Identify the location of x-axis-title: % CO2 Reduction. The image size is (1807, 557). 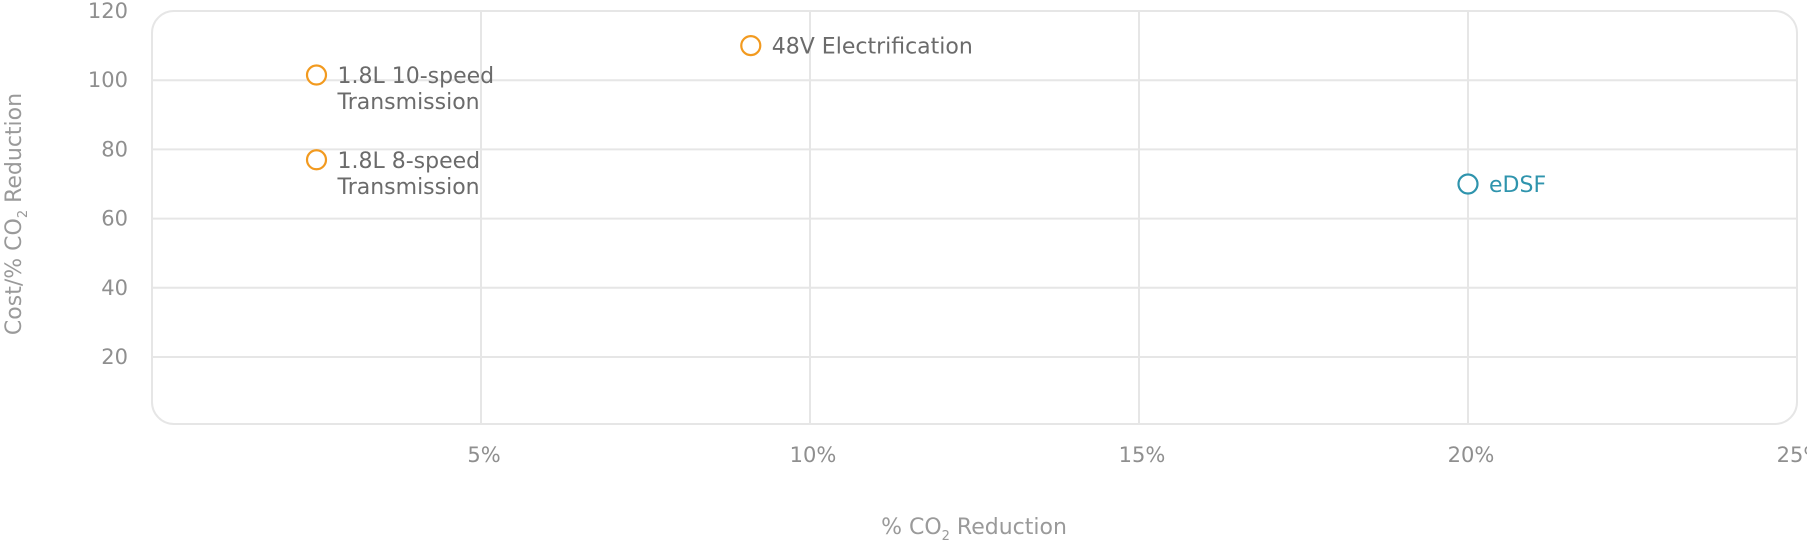
(974, 529).